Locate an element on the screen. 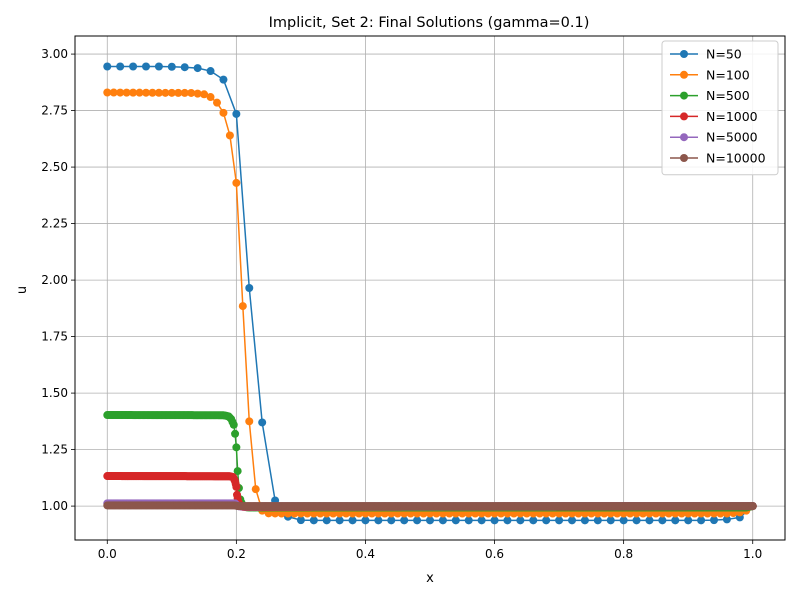  legend-label: N=50 is located at coordinates (724, 54).